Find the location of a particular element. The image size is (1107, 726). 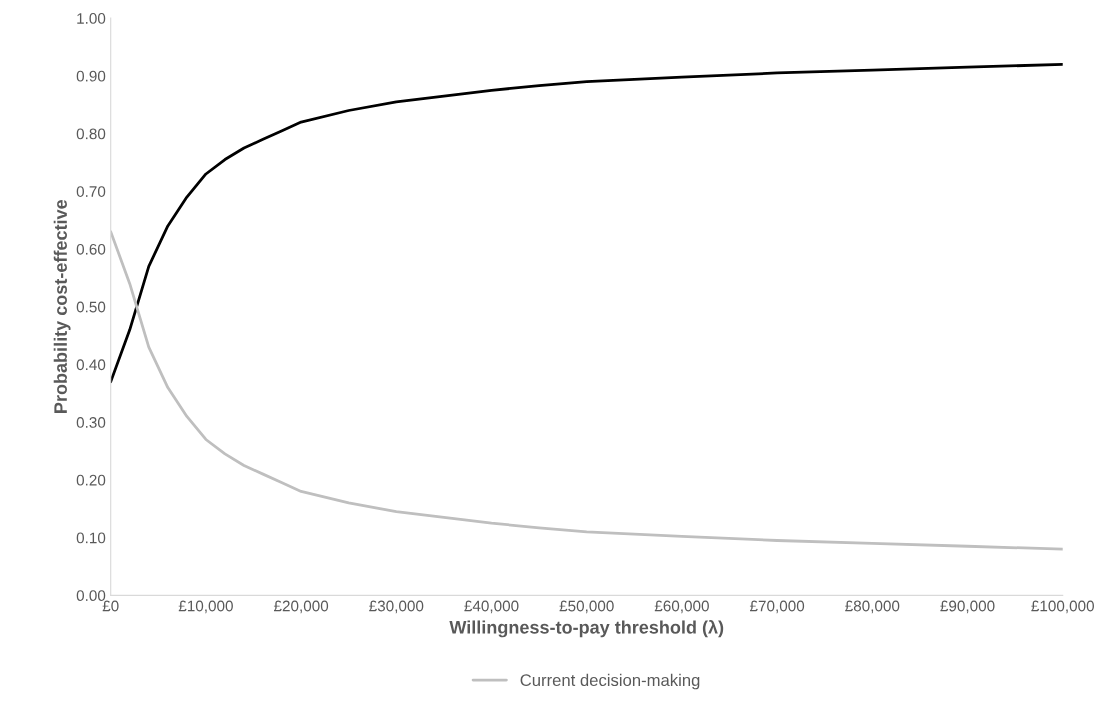

y-tick-label: 0.70 is located at coordinates (91, 191).